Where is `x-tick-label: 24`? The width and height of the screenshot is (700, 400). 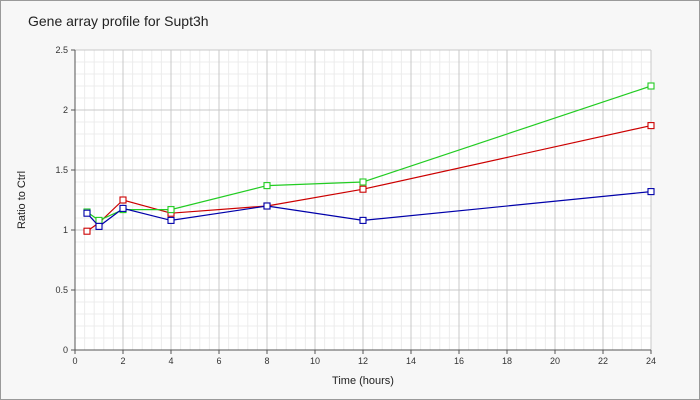
x-tick-label: 24 is located at coordinates (651, 361).